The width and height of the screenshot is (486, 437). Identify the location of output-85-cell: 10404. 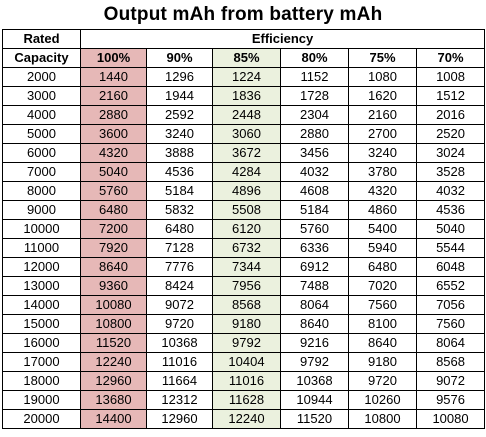
(246, 362).